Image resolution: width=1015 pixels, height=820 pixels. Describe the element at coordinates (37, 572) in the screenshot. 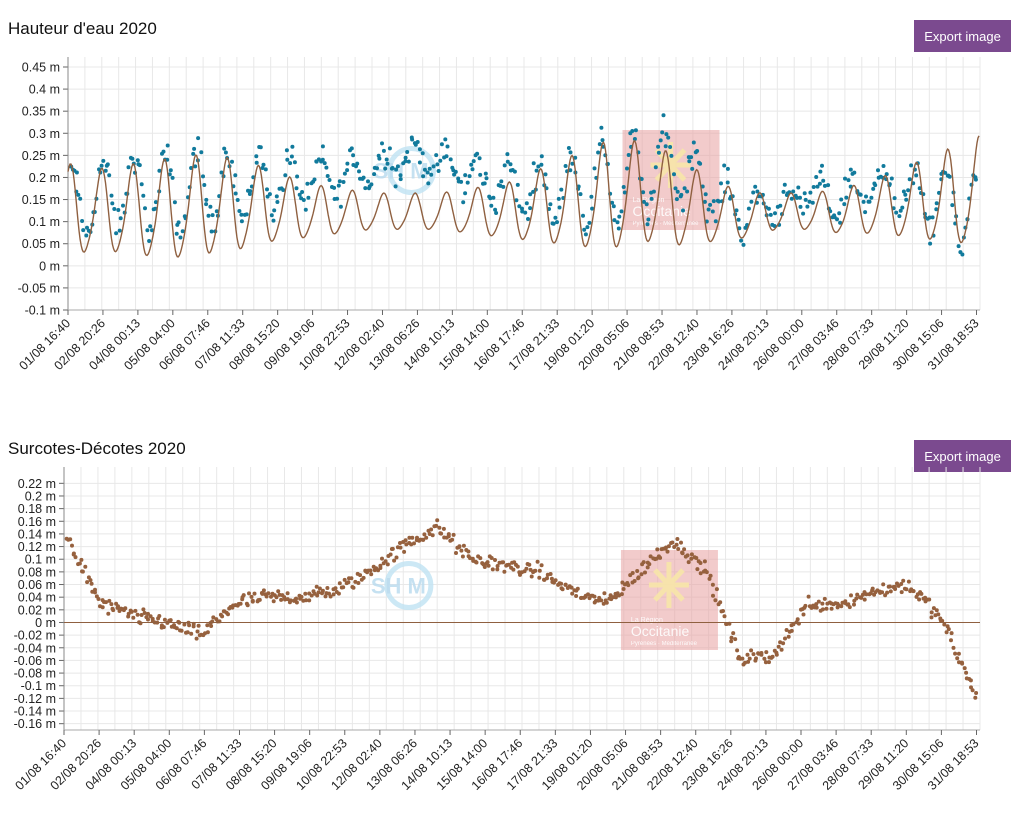

I see `y-tick-label: 0.08 m` at that location.